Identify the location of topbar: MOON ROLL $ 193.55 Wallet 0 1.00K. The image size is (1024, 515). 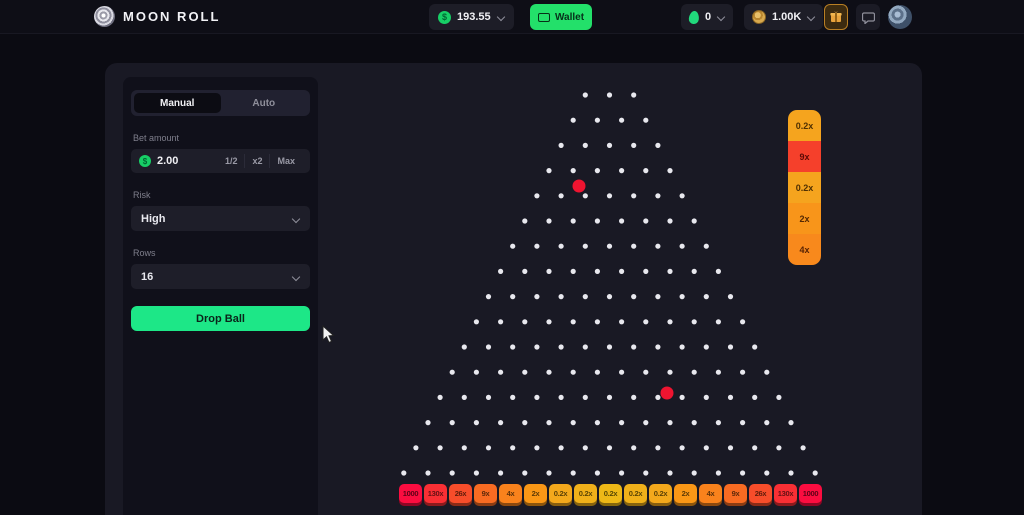
(512, 17).